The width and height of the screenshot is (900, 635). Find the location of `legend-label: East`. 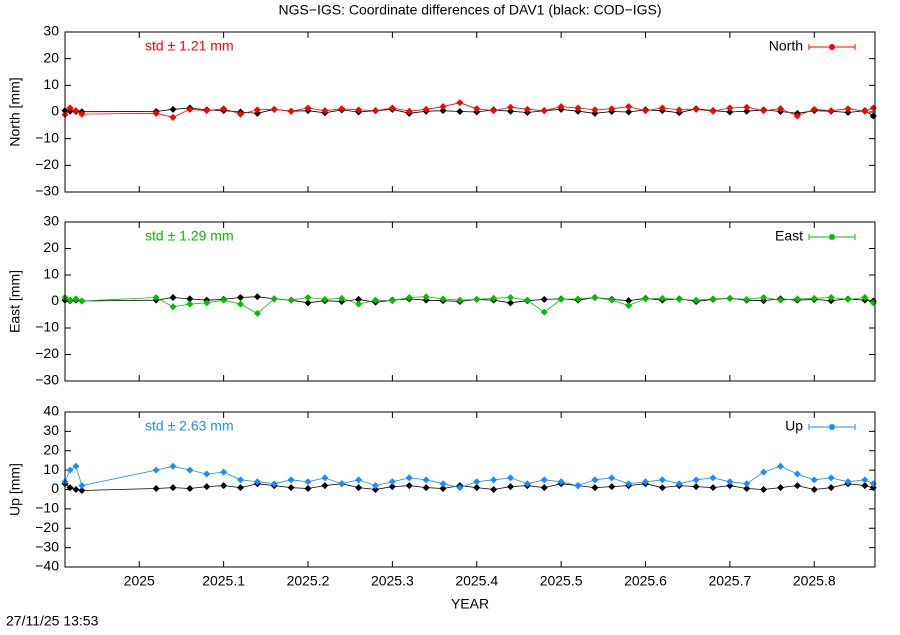

legend-label: East is located at coordinates (789, 236).